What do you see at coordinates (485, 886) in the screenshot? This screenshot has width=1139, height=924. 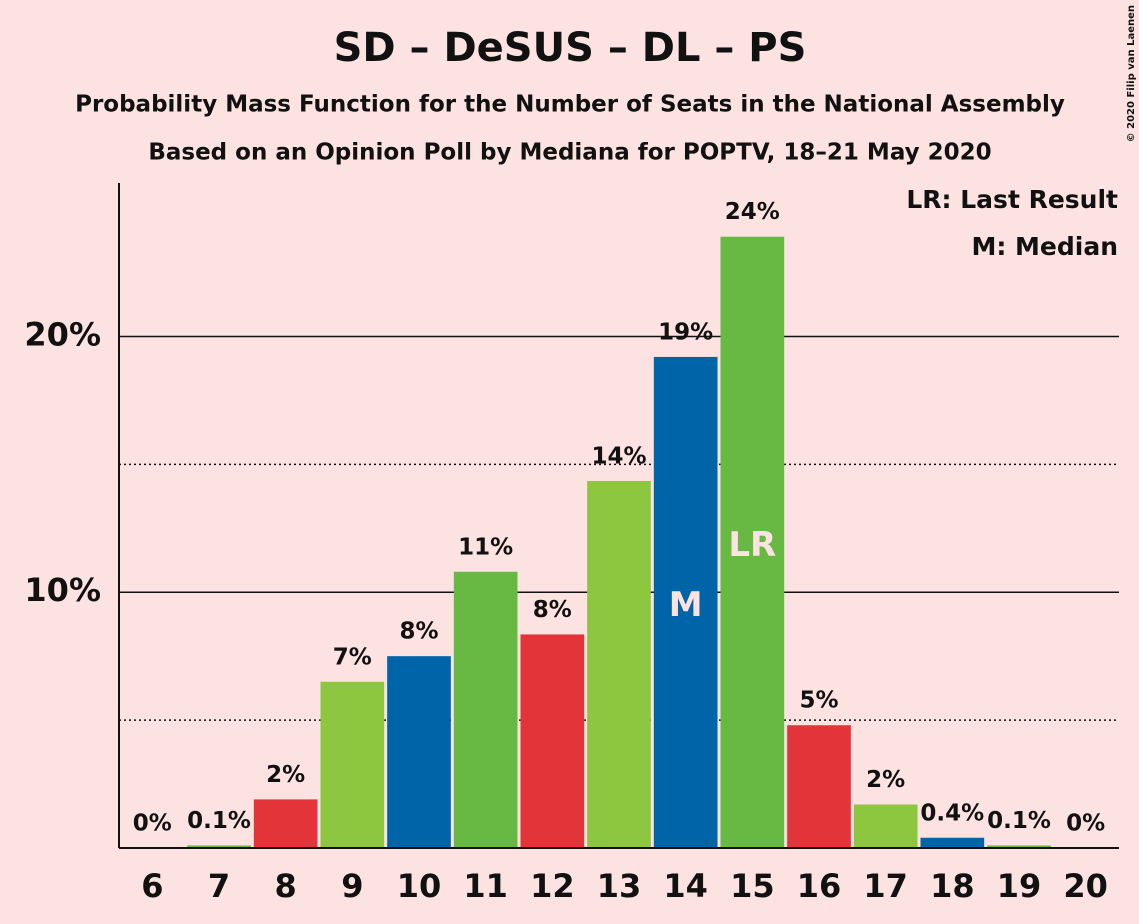 I see `x-tick-label: 11` at bounding box center [485, 886].